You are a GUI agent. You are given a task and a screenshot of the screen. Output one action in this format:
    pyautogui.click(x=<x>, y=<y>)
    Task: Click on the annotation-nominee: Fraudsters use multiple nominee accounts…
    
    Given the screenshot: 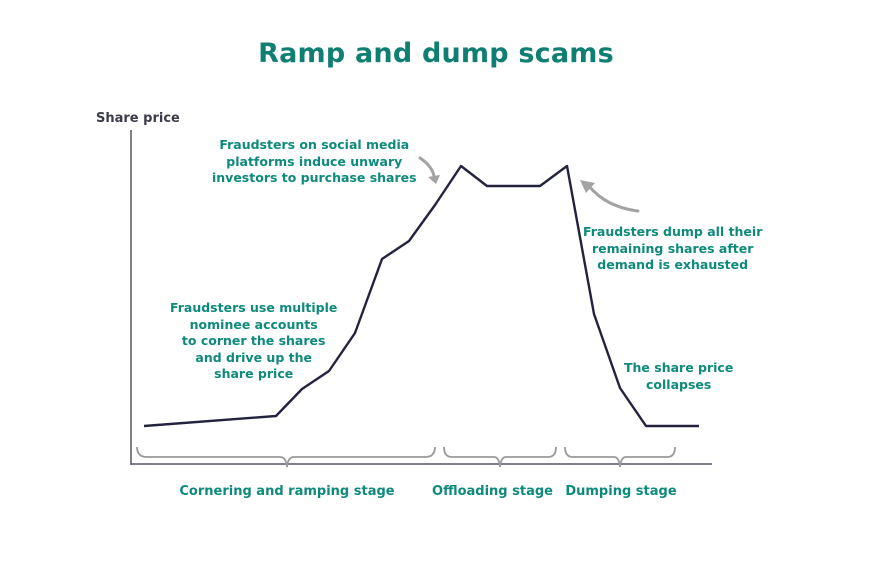 What is the action you would take?
    pyautogui.click(x=254, y=340)
    